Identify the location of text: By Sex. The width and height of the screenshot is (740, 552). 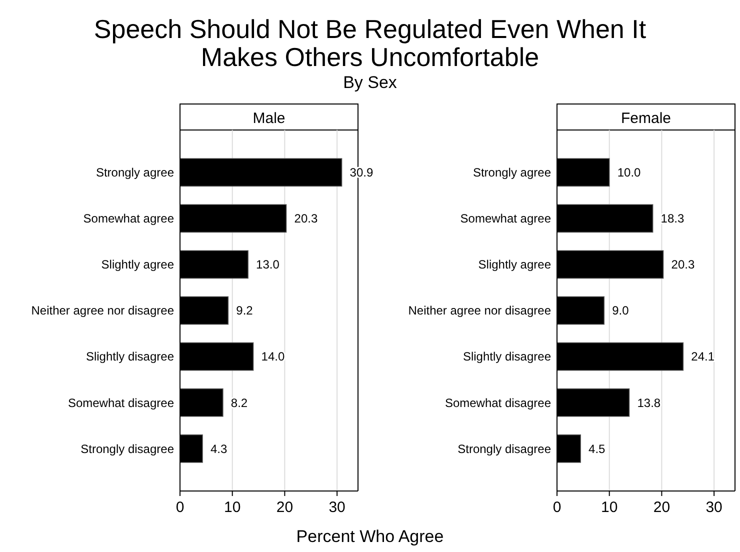
(370, 82).